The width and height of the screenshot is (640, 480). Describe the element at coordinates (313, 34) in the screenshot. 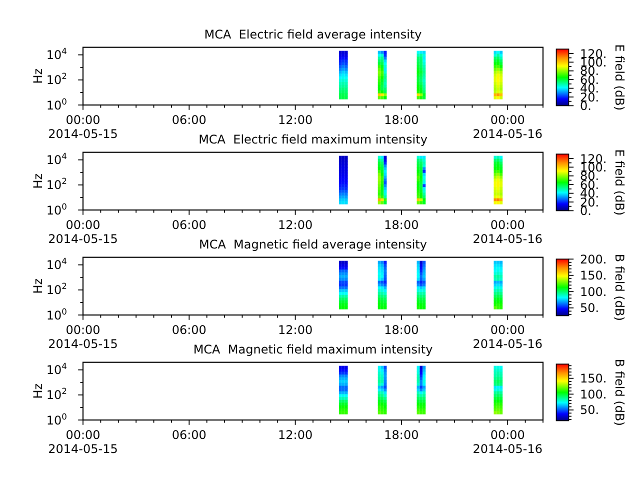

I see `chart-title: MCA Electric field average intensity` at that location.